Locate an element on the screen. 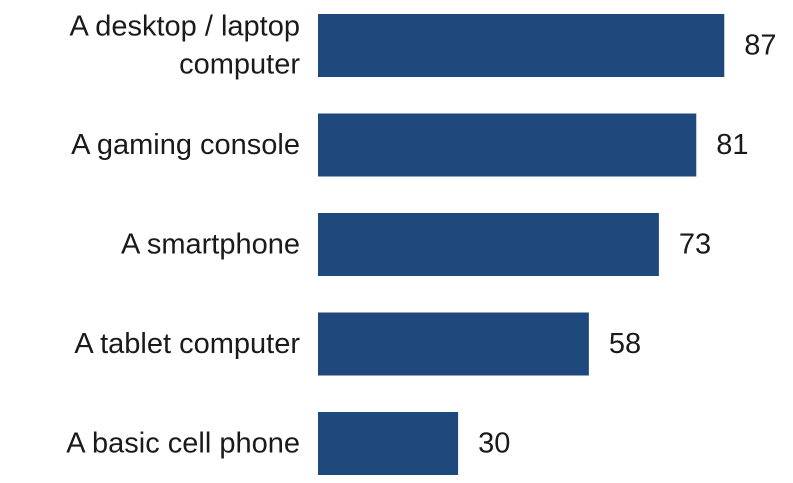 This screenshot has height=483, width=793. data-label: 30 is located at coordinates (494, 444).